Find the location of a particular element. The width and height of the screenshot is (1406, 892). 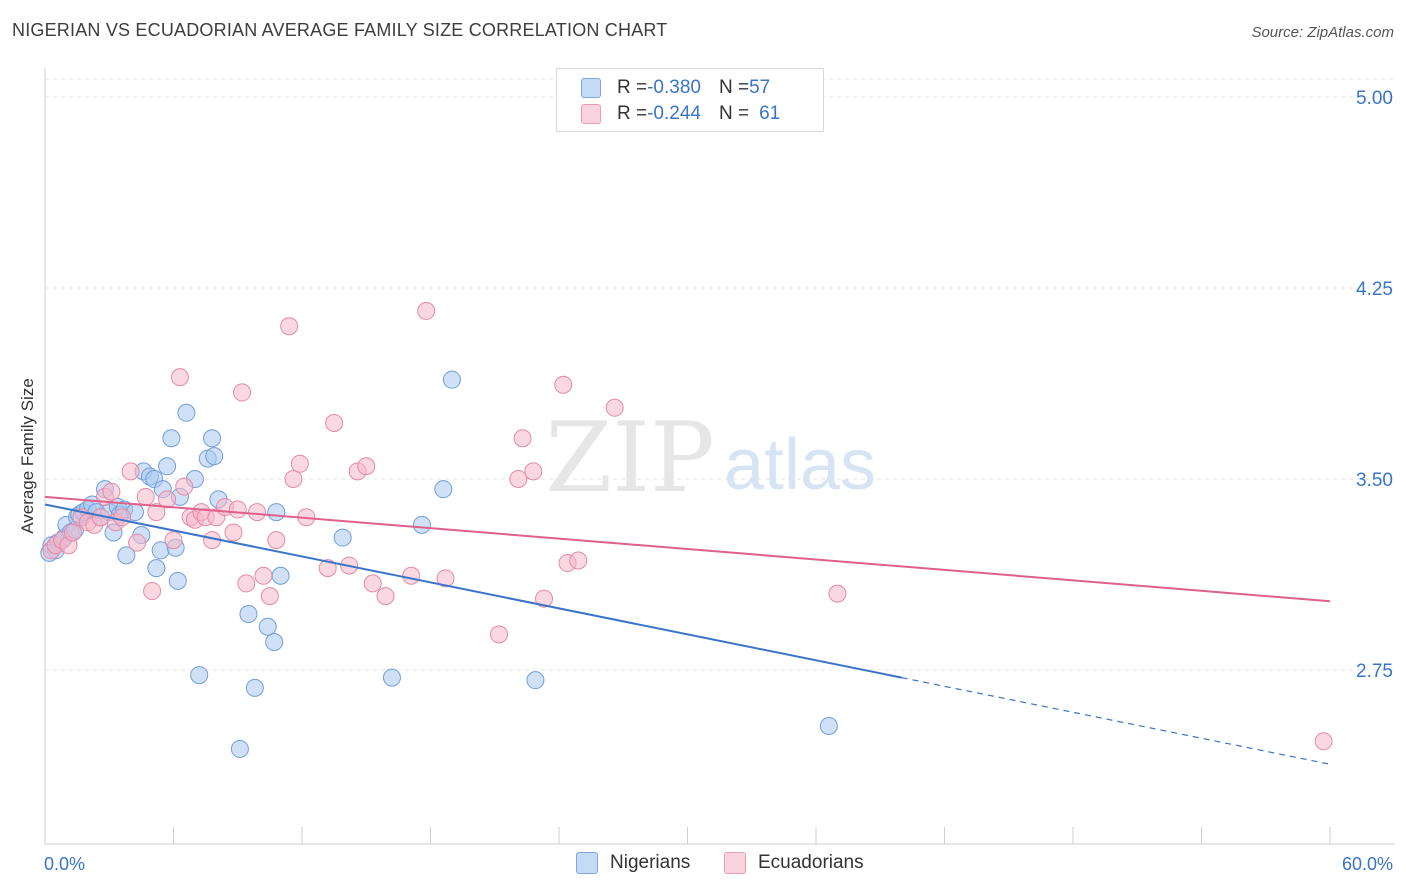

series-legend: Nigerians Ecuadorians is located at coordinates (703, 865).